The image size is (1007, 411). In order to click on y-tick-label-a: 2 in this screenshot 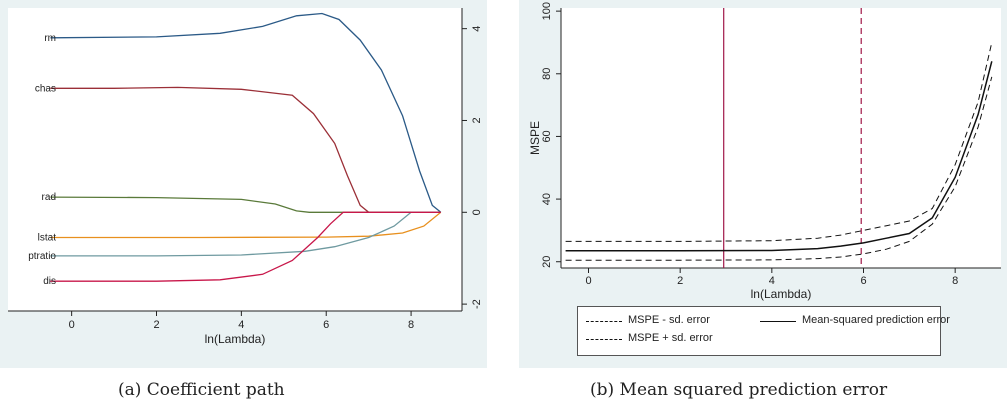, I will do `click(477, 120)`.